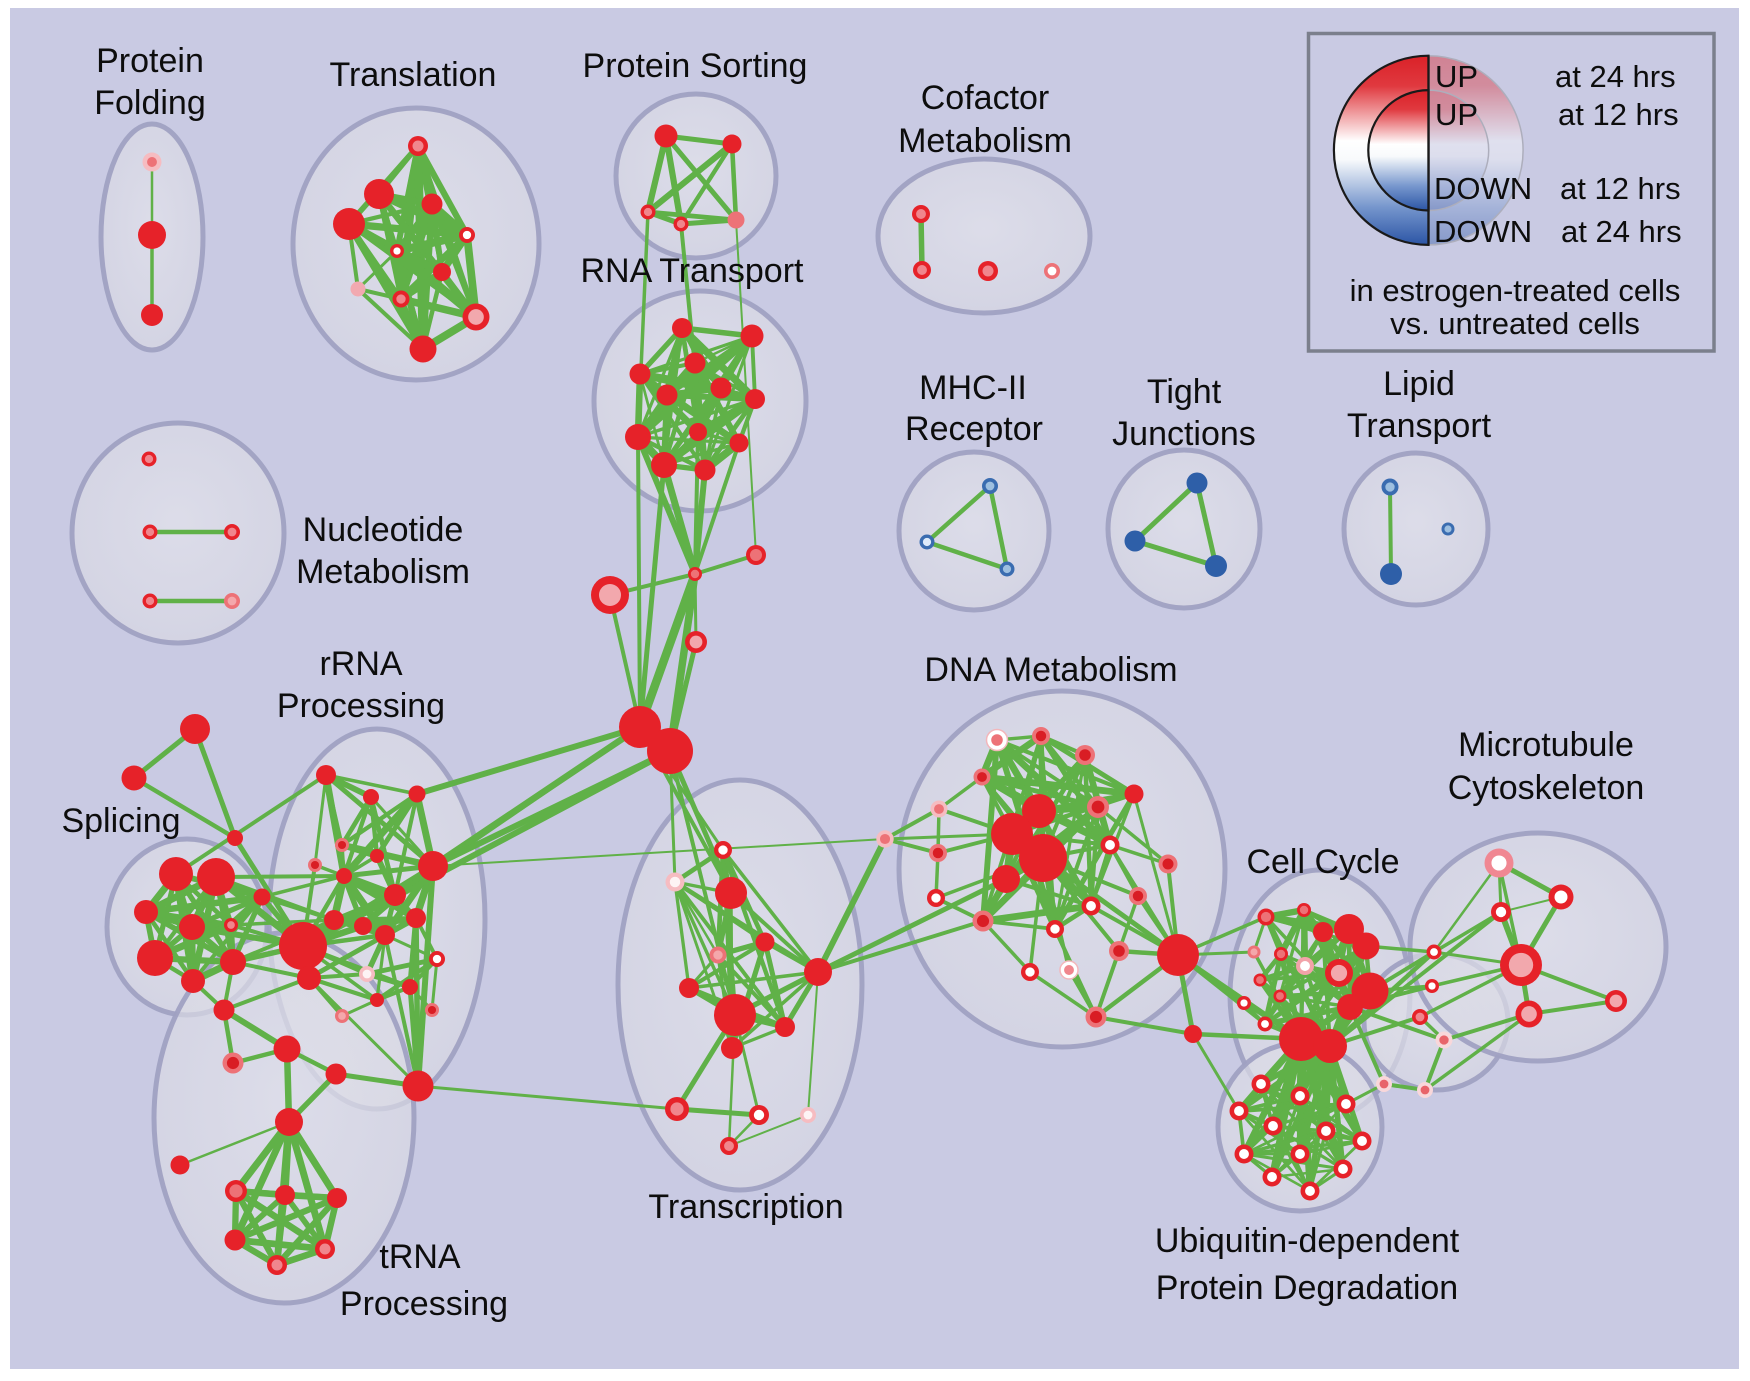 The image size is (1750, 1381). What do you see at coordinates (383, 530) in the screenshot?
I see `svg-text: Nucleotide` at bounding box center [383, 530].